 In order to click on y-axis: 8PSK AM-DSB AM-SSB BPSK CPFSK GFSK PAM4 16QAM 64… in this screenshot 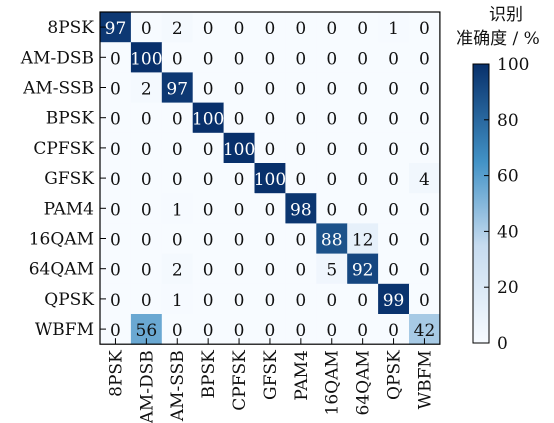, I will do `click(63, 179)`.